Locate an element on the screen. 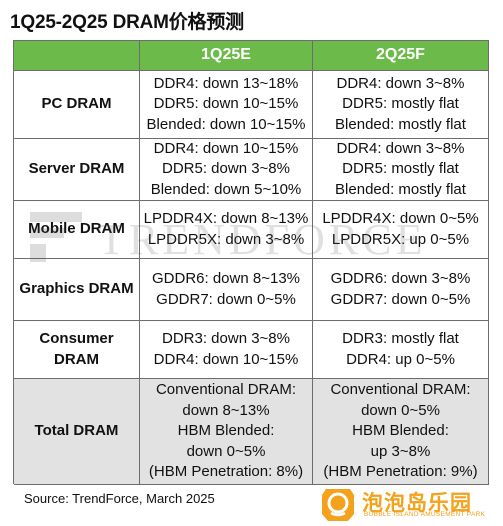 The width and height of the screenshot is (503, 526). row-label-server-dram: Server DRAM is located at coordinates (77, 170).